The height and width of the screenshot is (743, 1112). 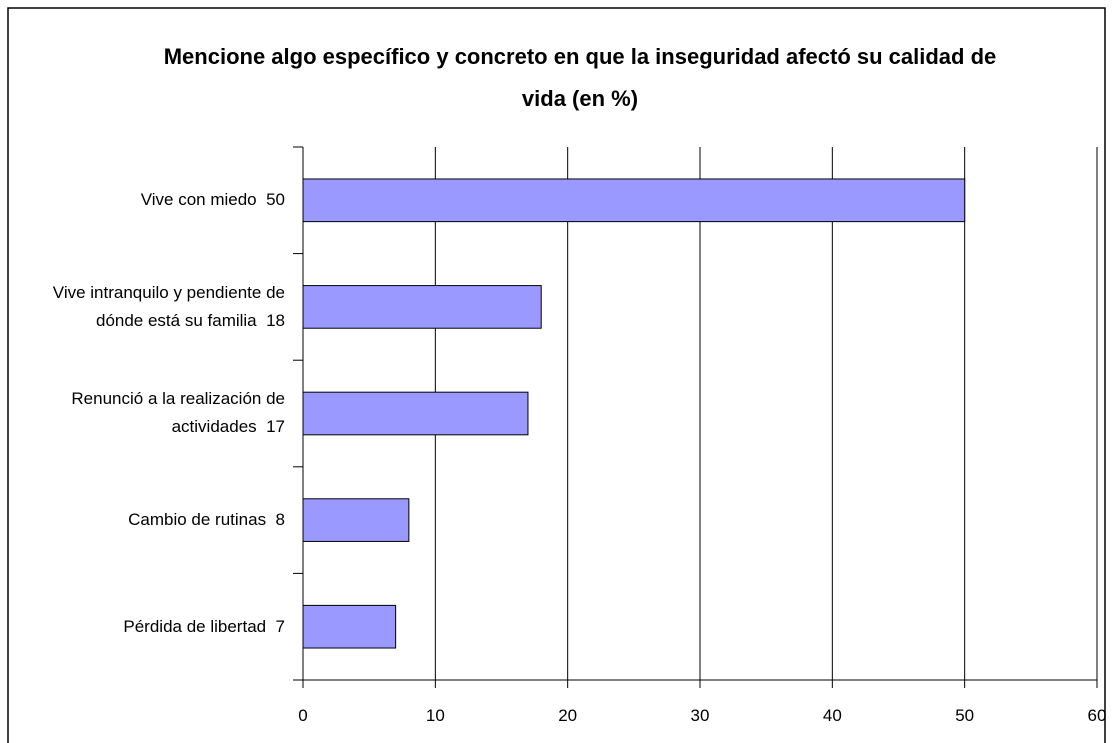 What do you see at coordinates (832, 715) in the screenshot?
I see `x-tick-label: 40` at bounding box center [832, 715].